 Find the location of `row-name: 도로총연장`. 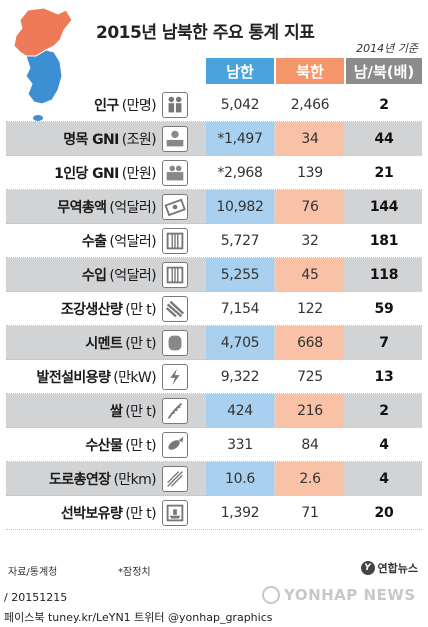

row-name: 도로총연장 is located at coordinates (80, 480).